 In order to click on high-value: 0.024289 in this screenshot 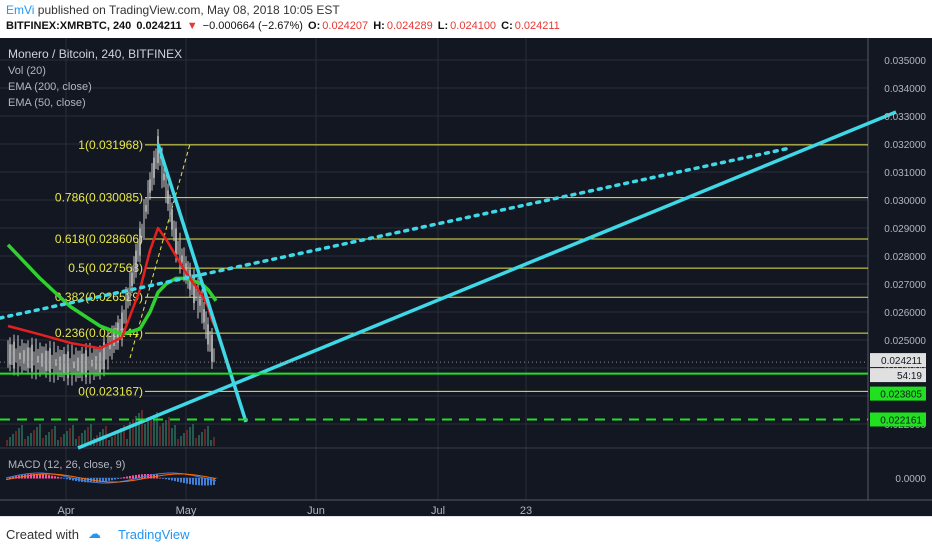, I will do `click(409, 26)`.